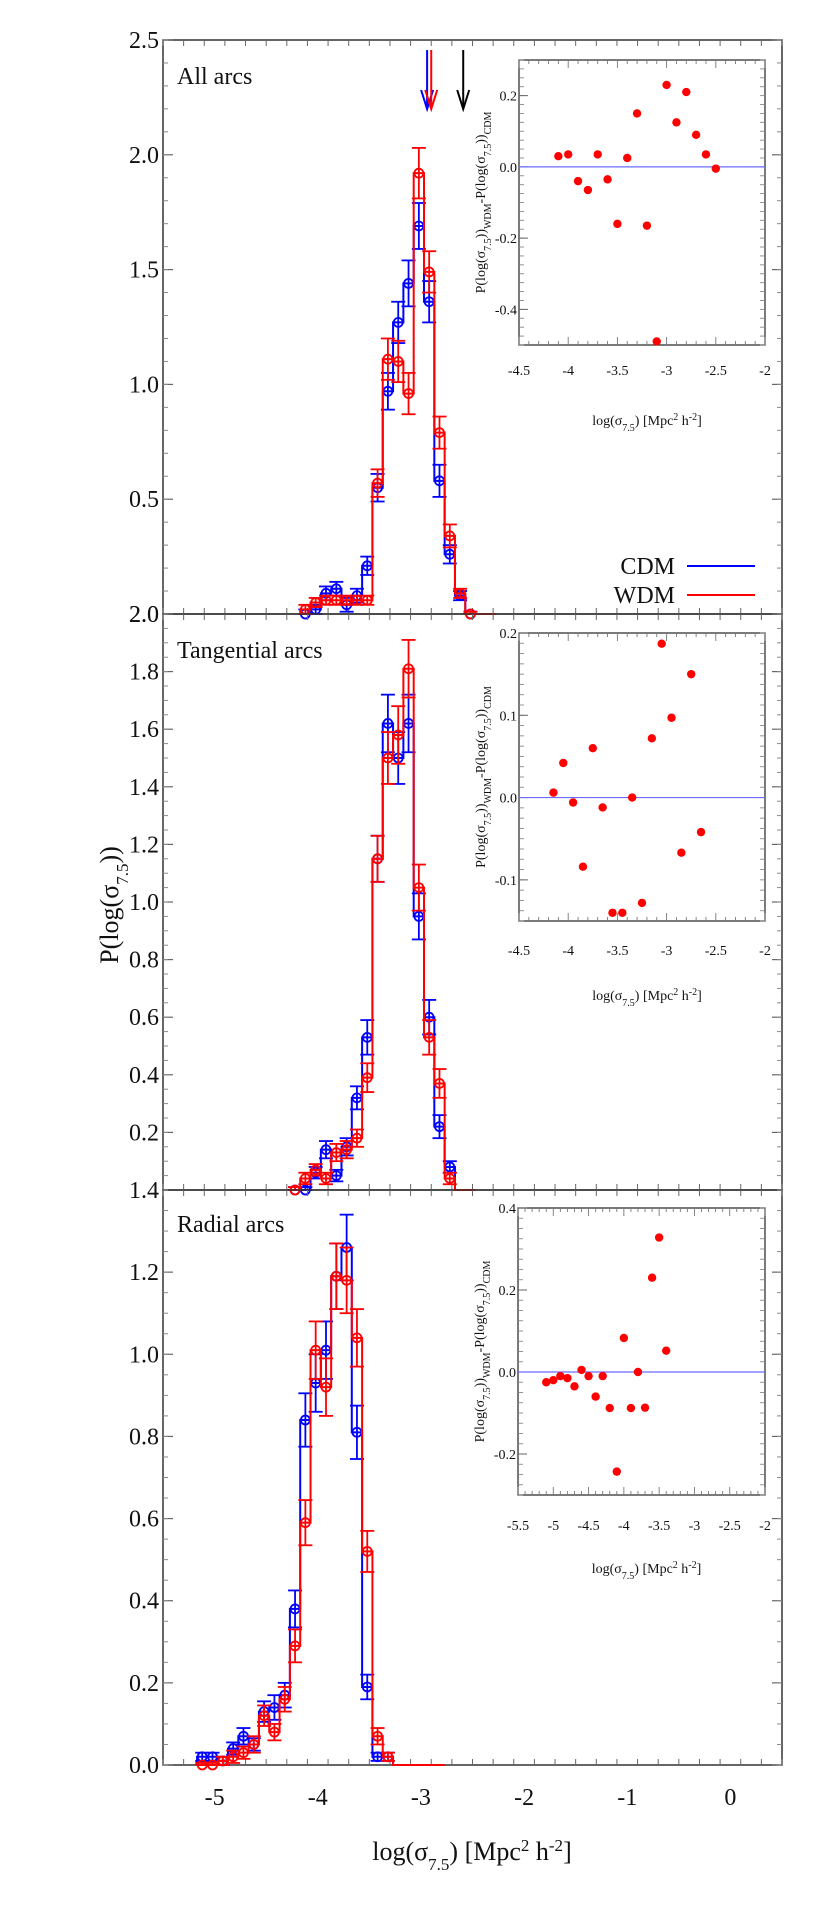  I want to click on x-tick-label: 0, so click(730, 1798).